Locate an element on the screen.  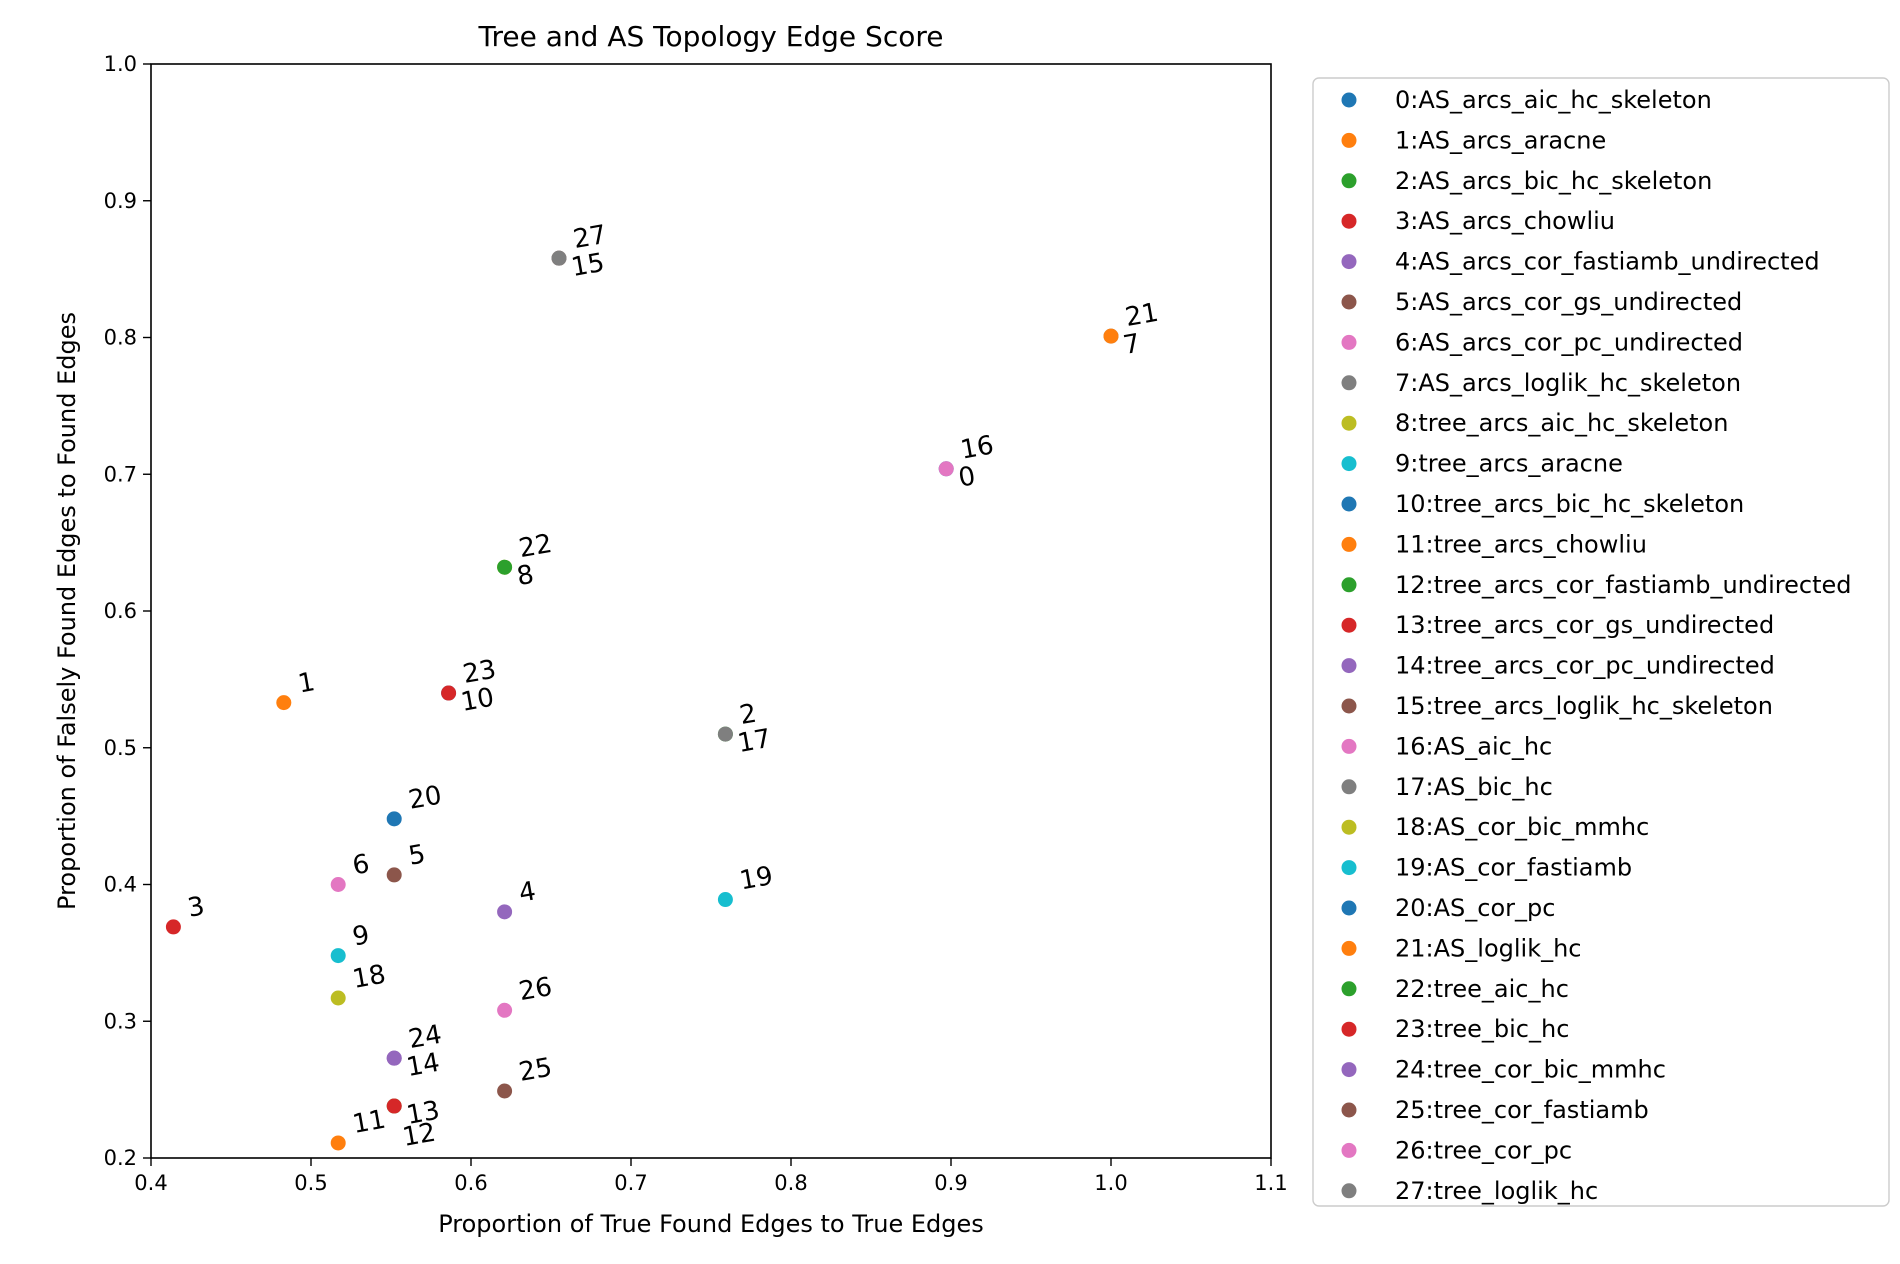
legend-entry: 15:tree_arcs_loglik_hc_skeleton is located at coordinates (1557, 706).